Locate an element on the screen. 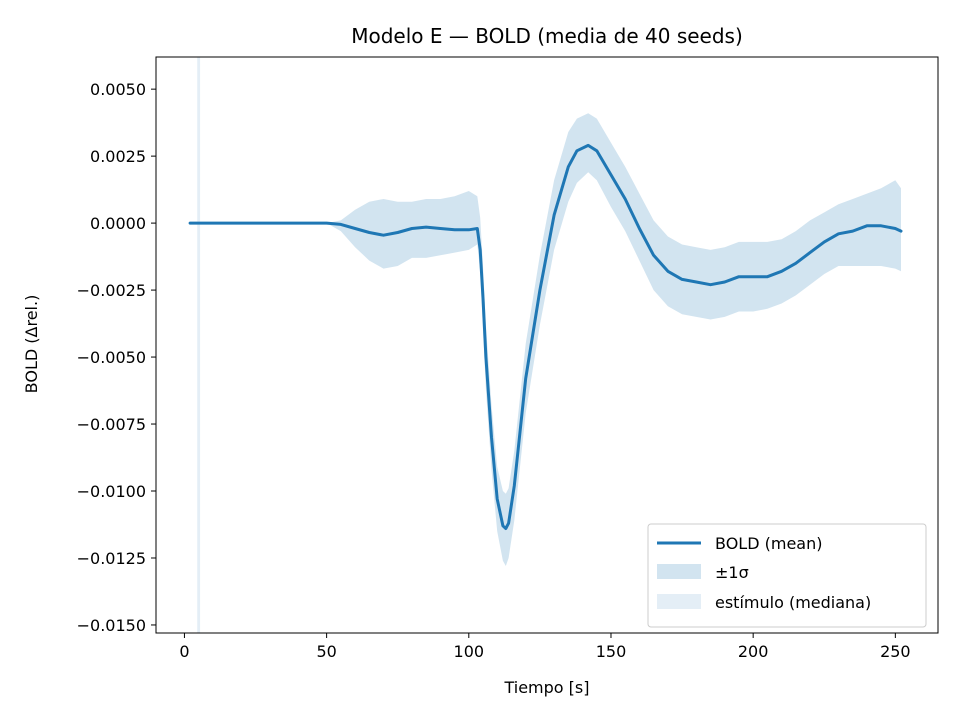 This screenshot has width=960, height=720. y-tick-label: 0.0000 is located at coordinates (118, 223).